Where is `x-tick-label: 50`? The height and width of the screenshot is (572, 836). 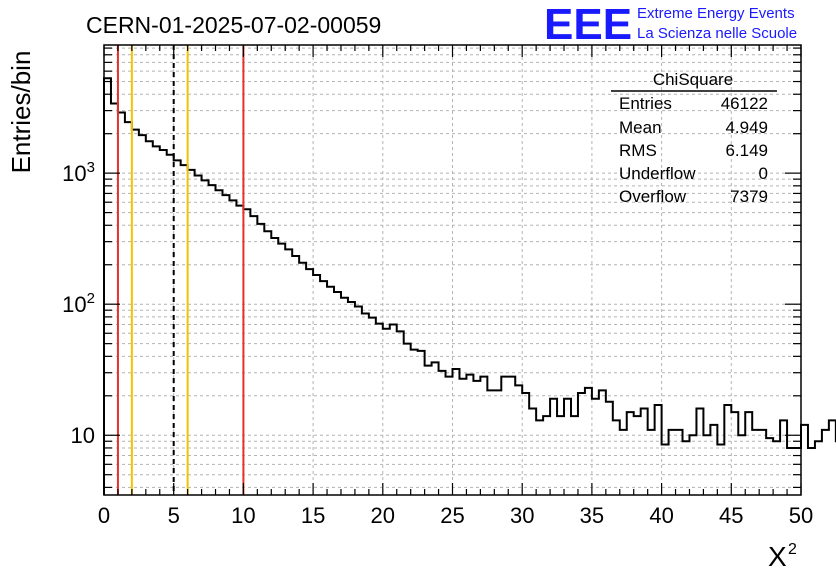 x-tick-label: 50 is located at coordinates (801, 515).